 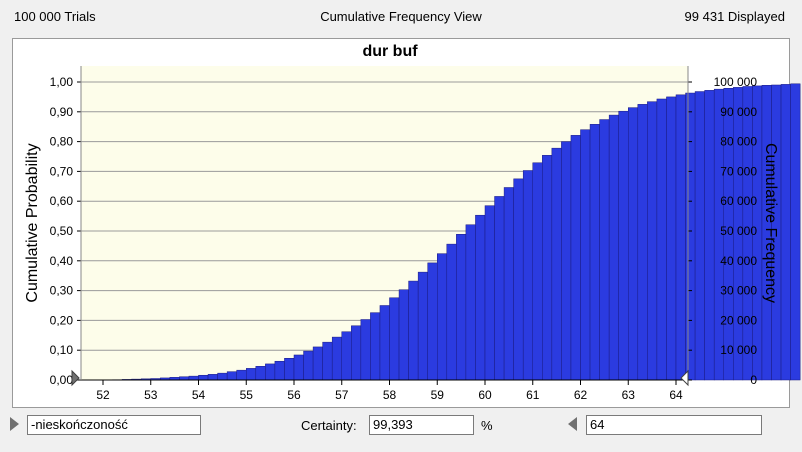 What do you see at coordinates (62, 291) in the screenshot?
I see `y-tick-label: 0,30` at bounding box center [62, 291].